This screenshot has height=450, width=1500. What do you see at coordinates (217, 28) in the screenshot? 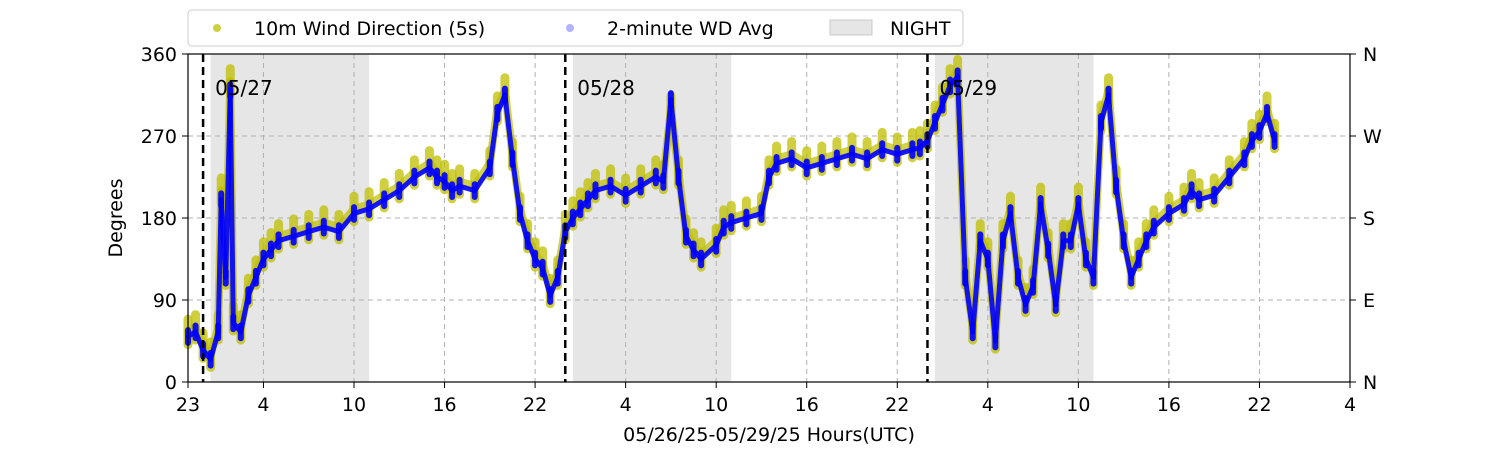
I see `legend-marker-wind-direction` at bounding box center [217, 28].